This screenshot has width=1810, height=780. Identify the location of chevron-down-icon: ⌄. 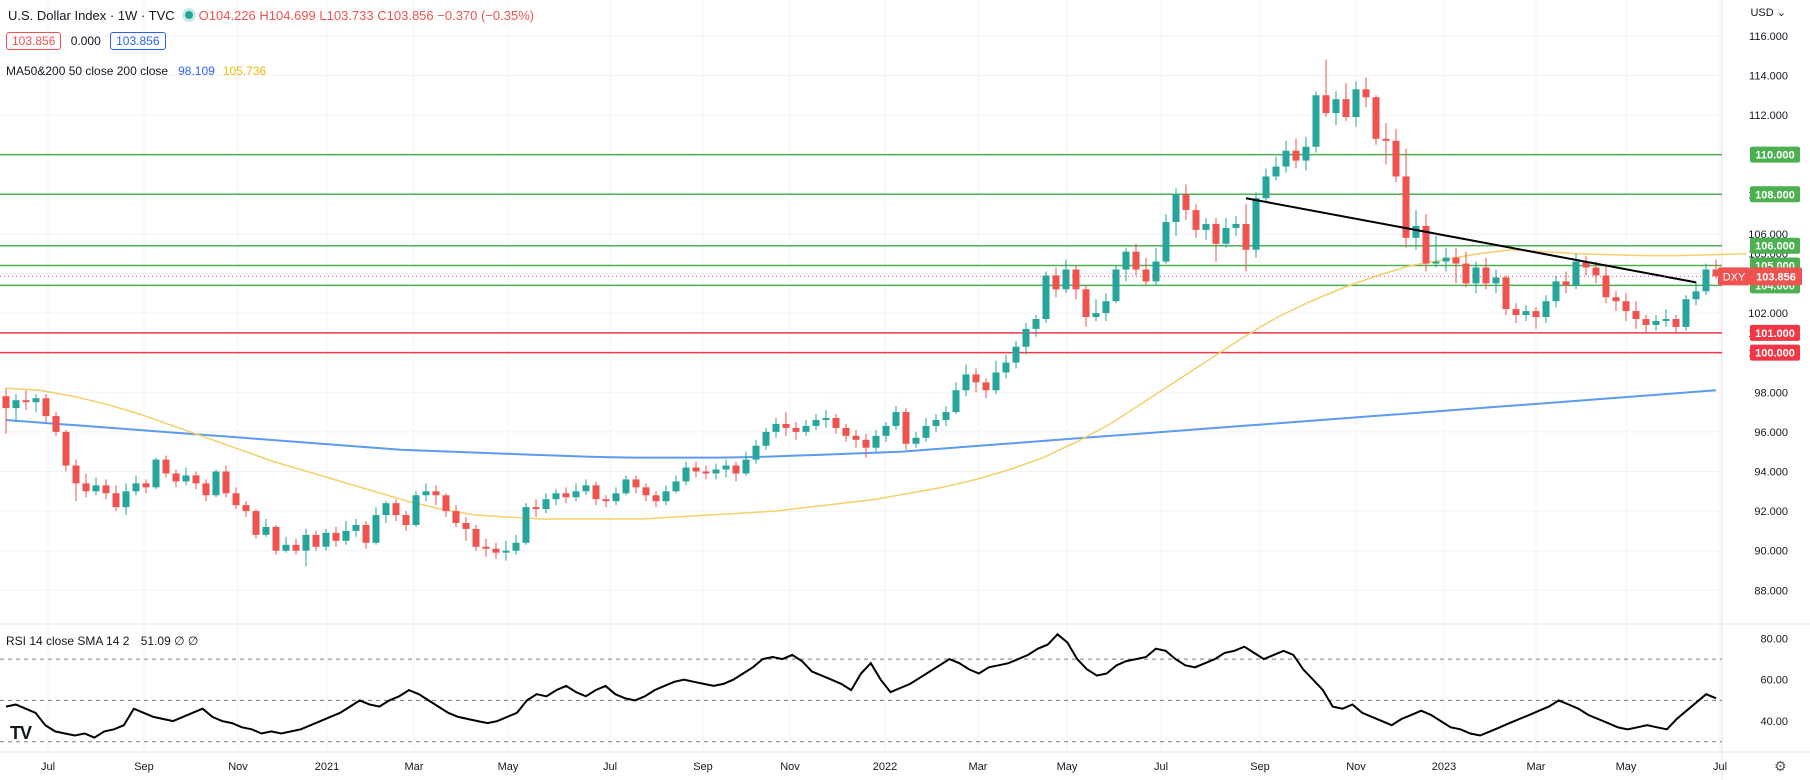
(1781, 13).